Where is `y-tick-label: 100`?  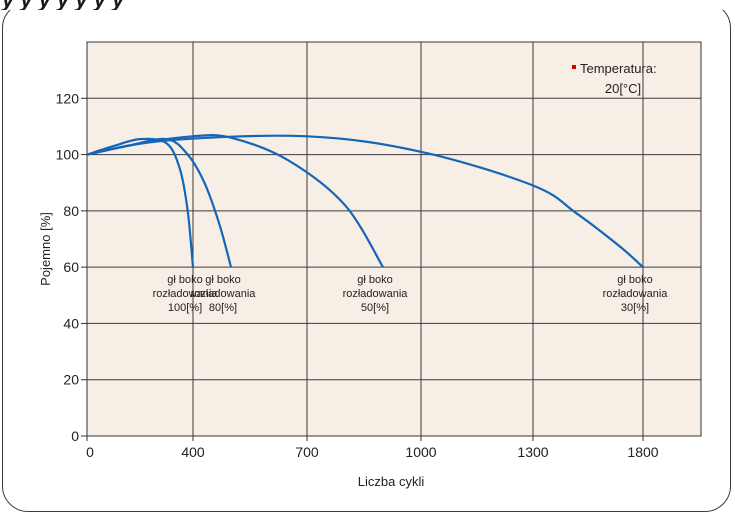
y-tick-label: 100 is located at coordinates (68, 155).